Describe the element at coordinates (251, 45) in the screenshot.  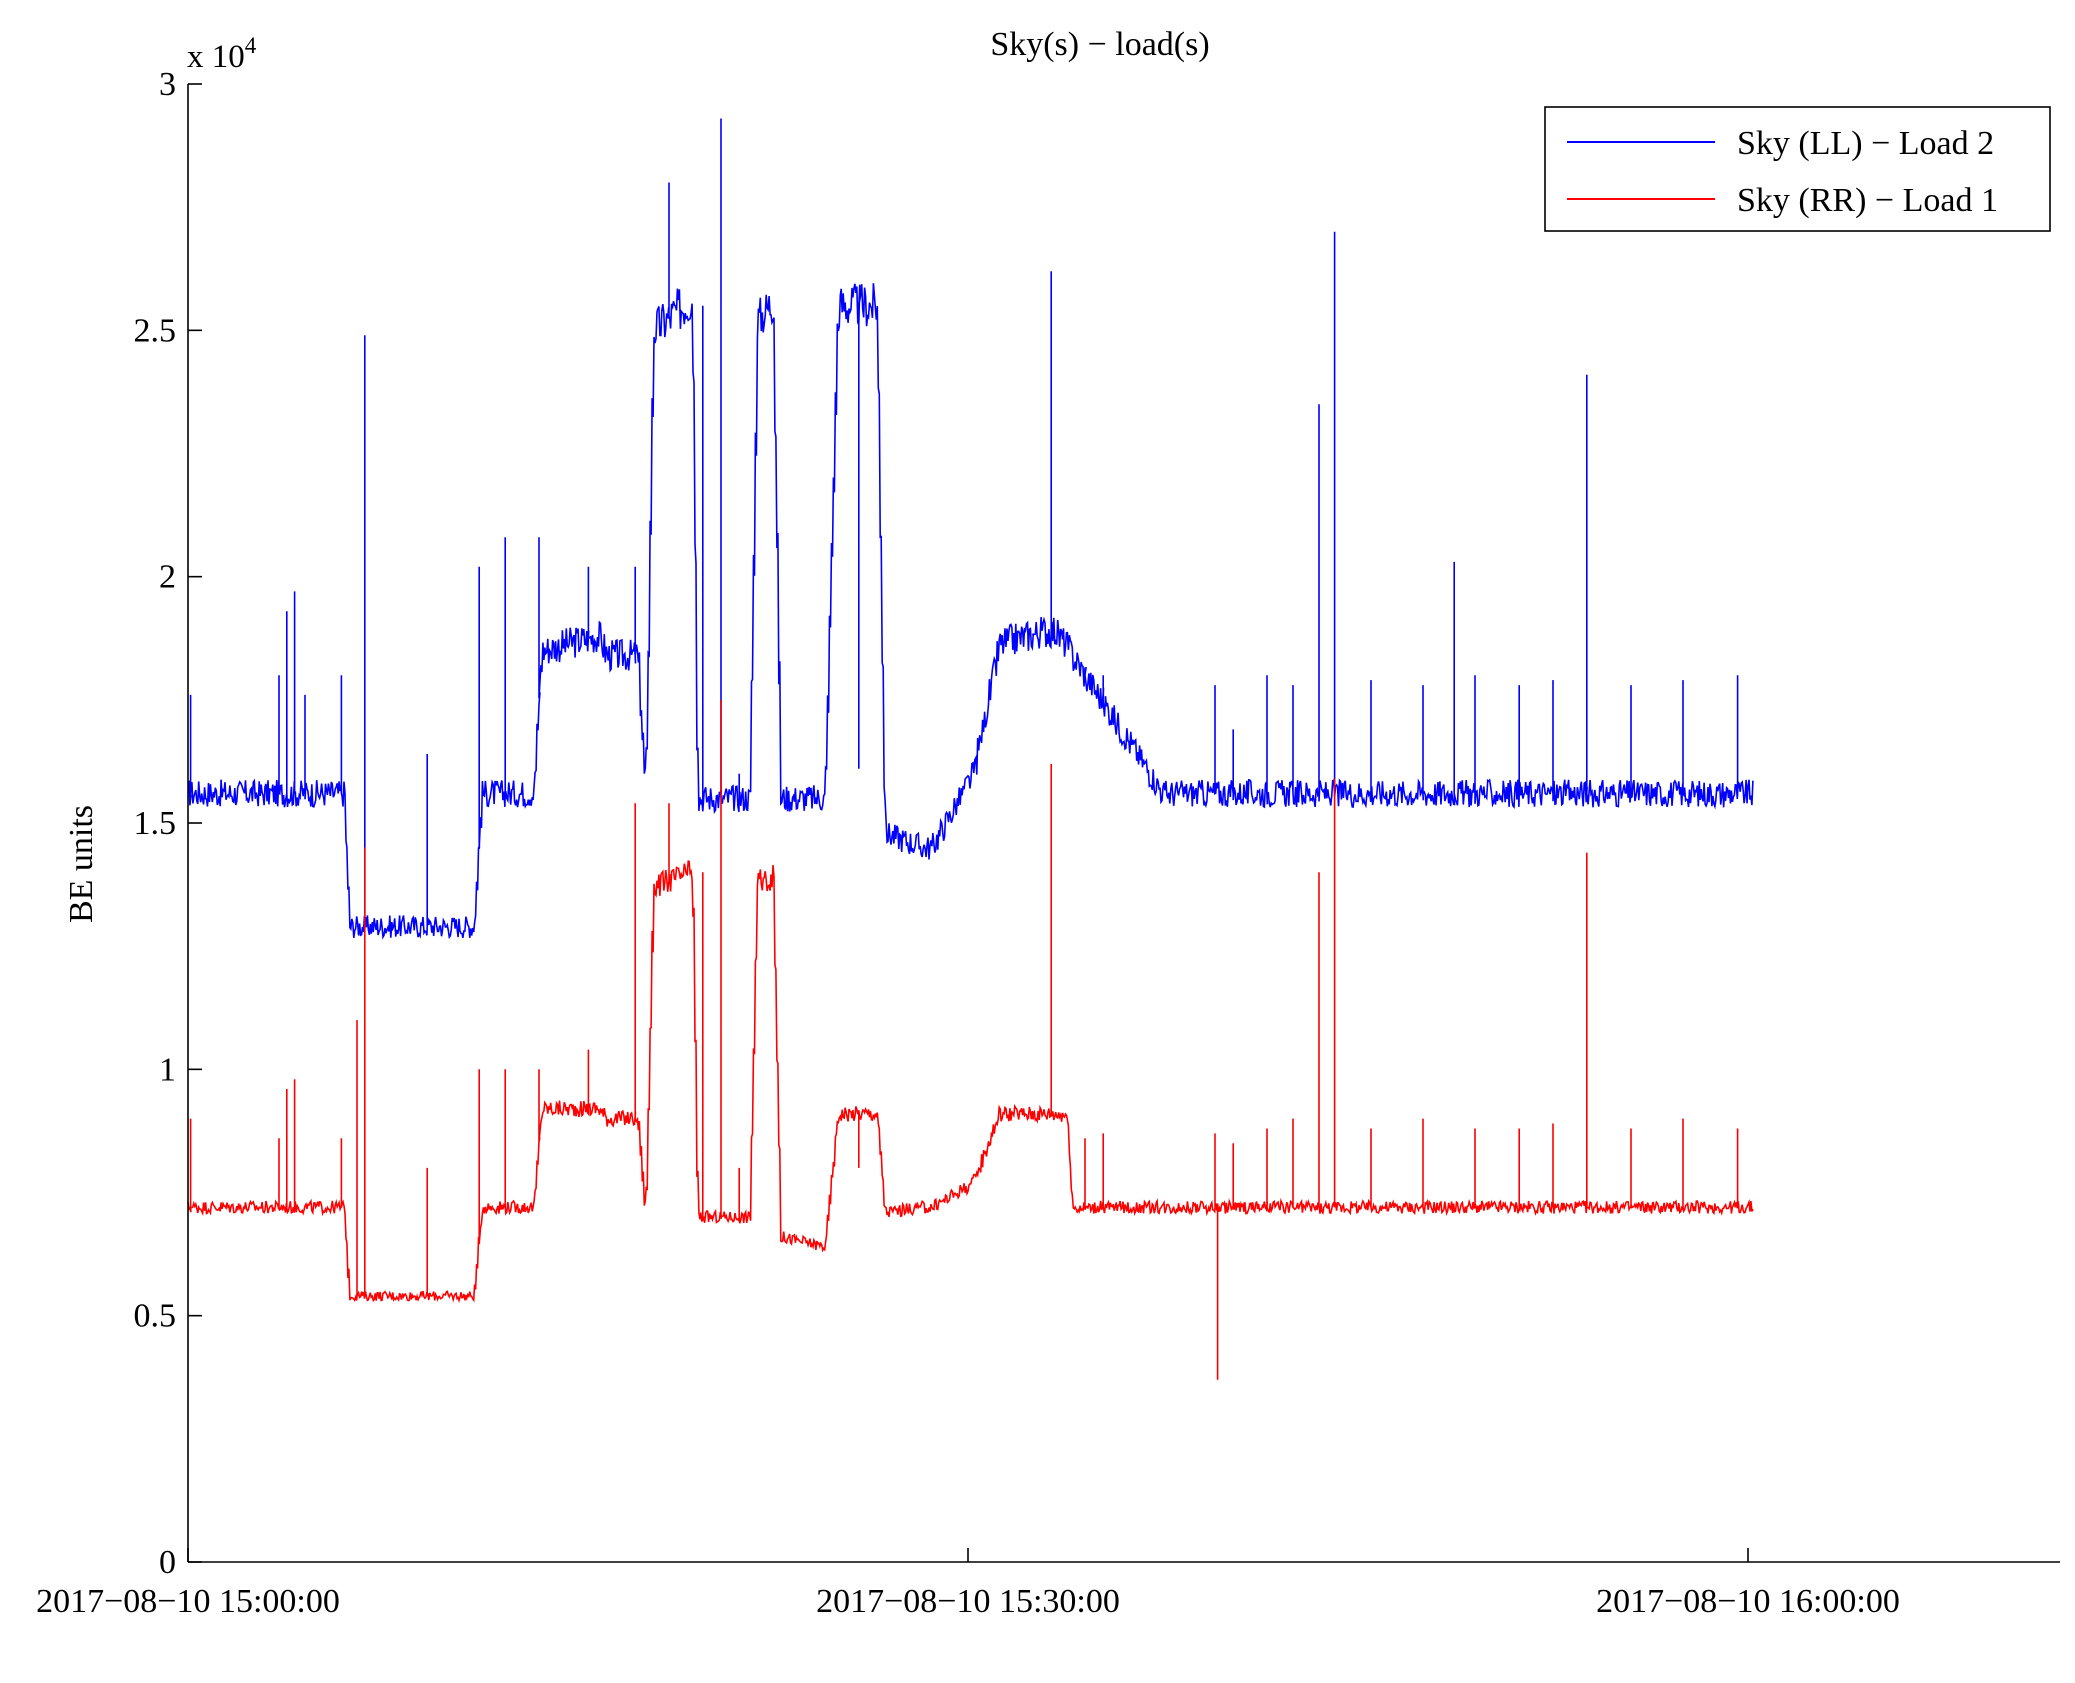
I see `y-multiplier-exponent: 4` at that location.